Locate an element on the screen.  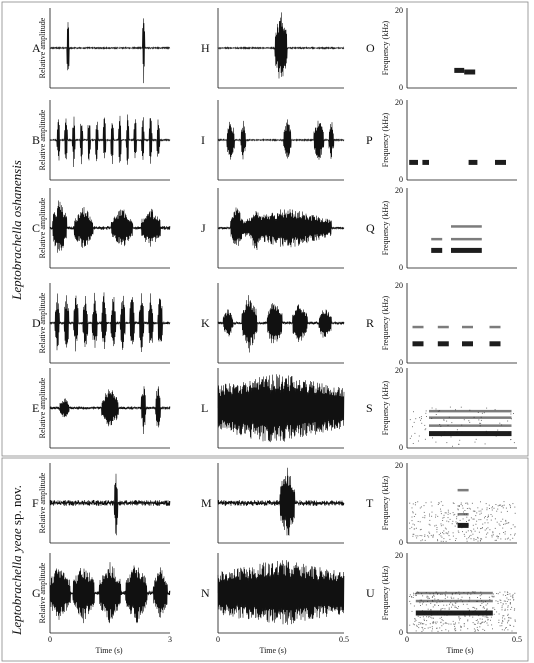
waveform-trace is located at coordinates (110, 322).